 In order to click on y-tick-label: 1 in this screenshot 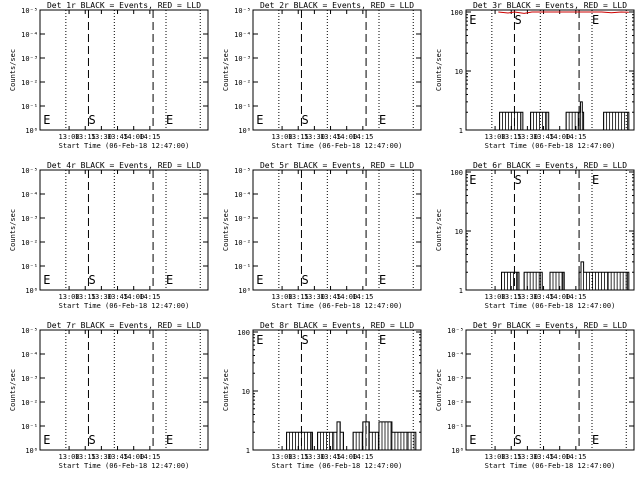, I will do `click(461, 291)`.